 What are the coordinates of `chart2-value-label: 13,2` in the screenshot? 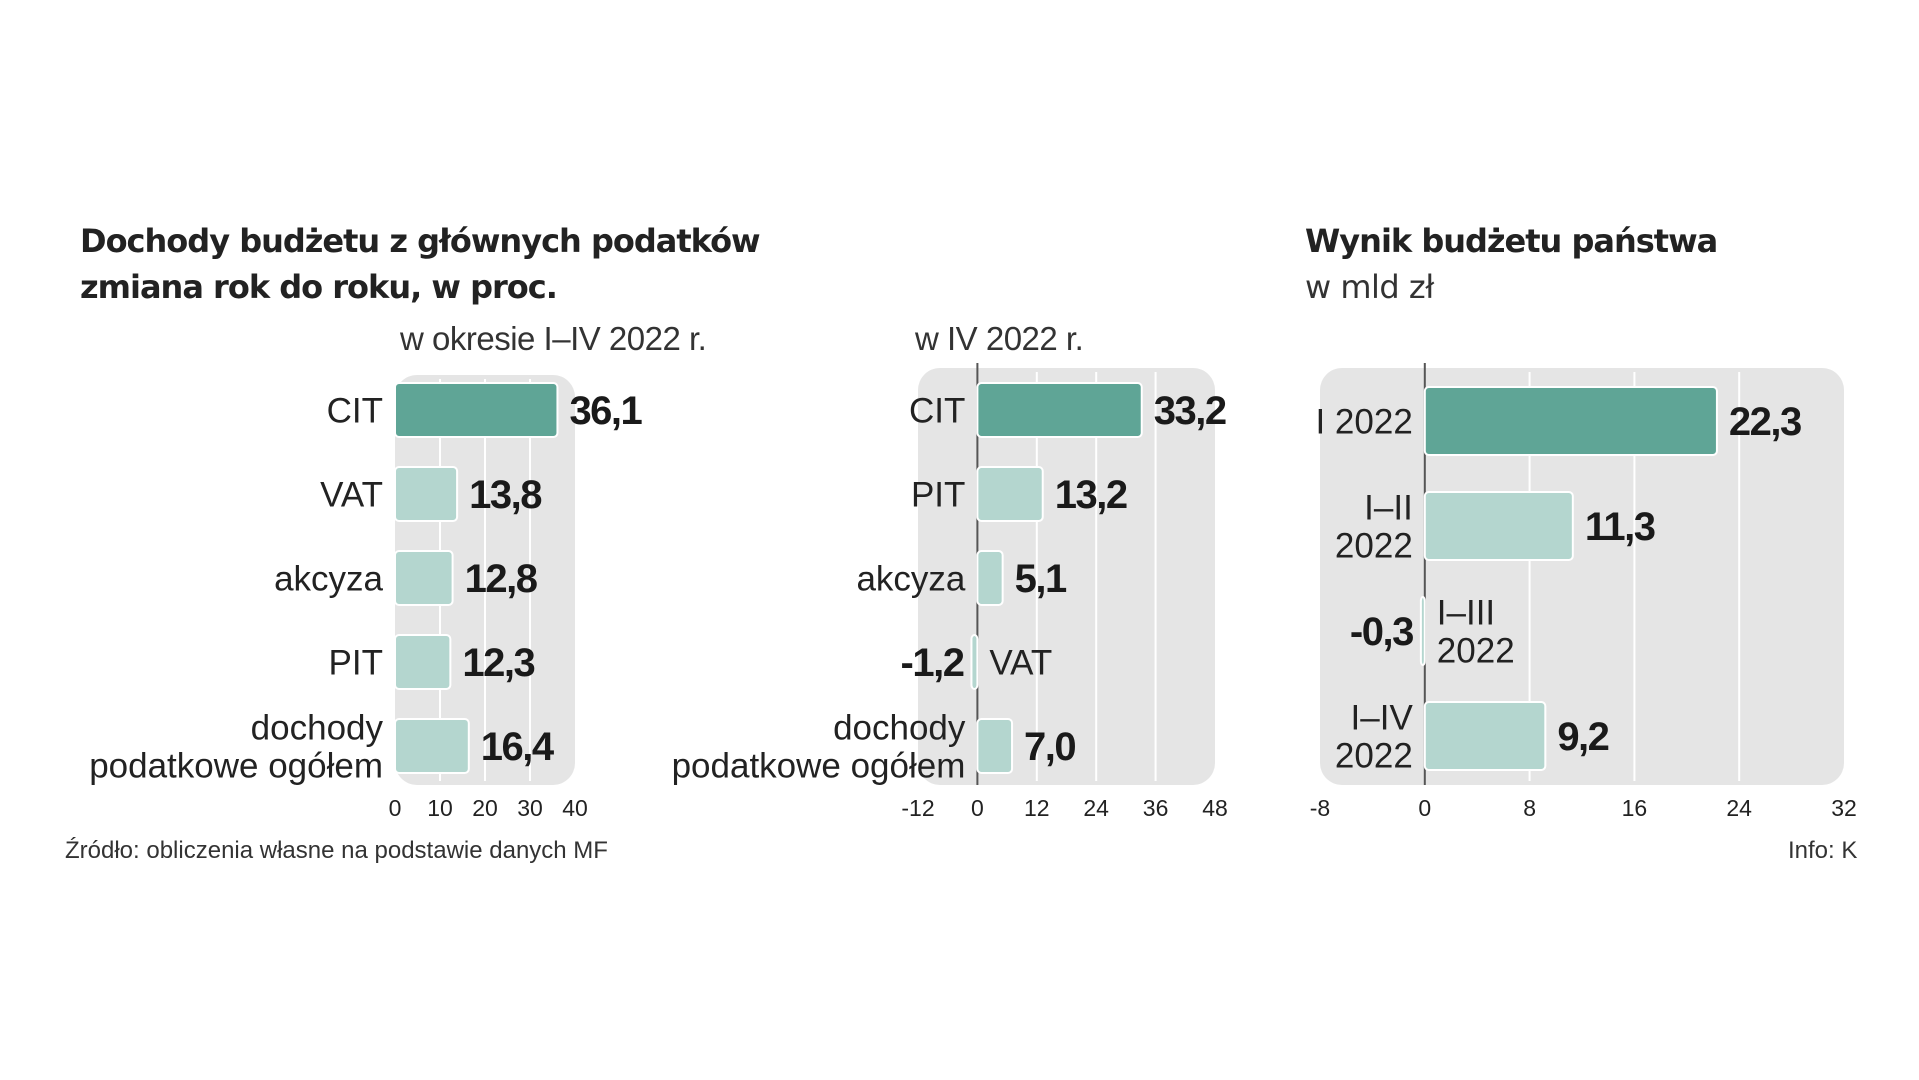 It's located at (1091, 495).